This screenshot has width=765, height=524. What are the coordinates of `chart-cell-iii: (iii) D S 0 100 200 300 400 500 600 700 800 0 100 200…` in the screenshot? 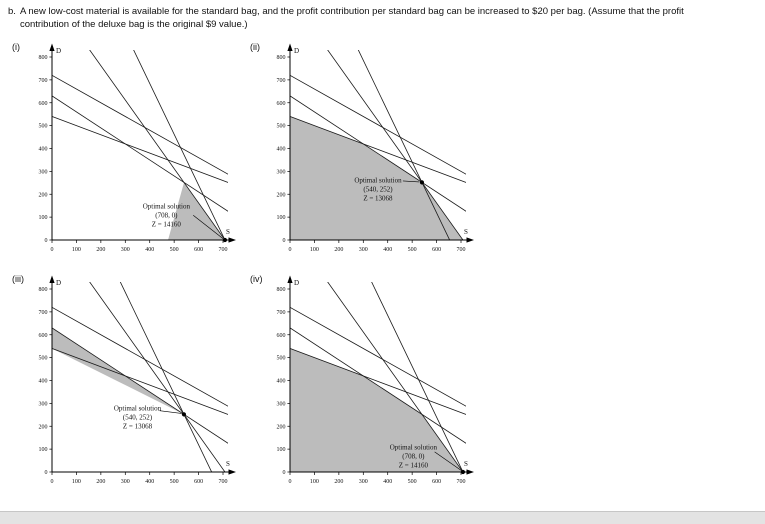 It's located at (129, 386).